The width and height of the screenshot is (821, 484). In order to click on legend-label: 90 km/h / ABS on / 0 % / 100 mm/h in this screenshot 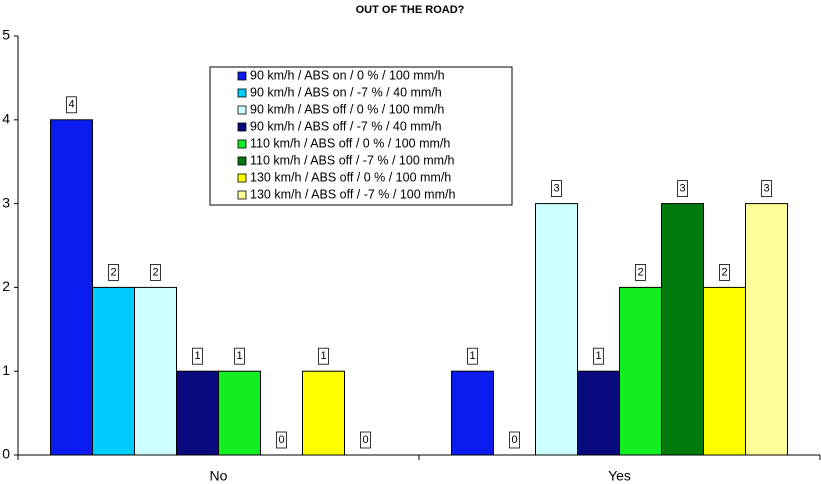, I will do `click(347, 75)`.